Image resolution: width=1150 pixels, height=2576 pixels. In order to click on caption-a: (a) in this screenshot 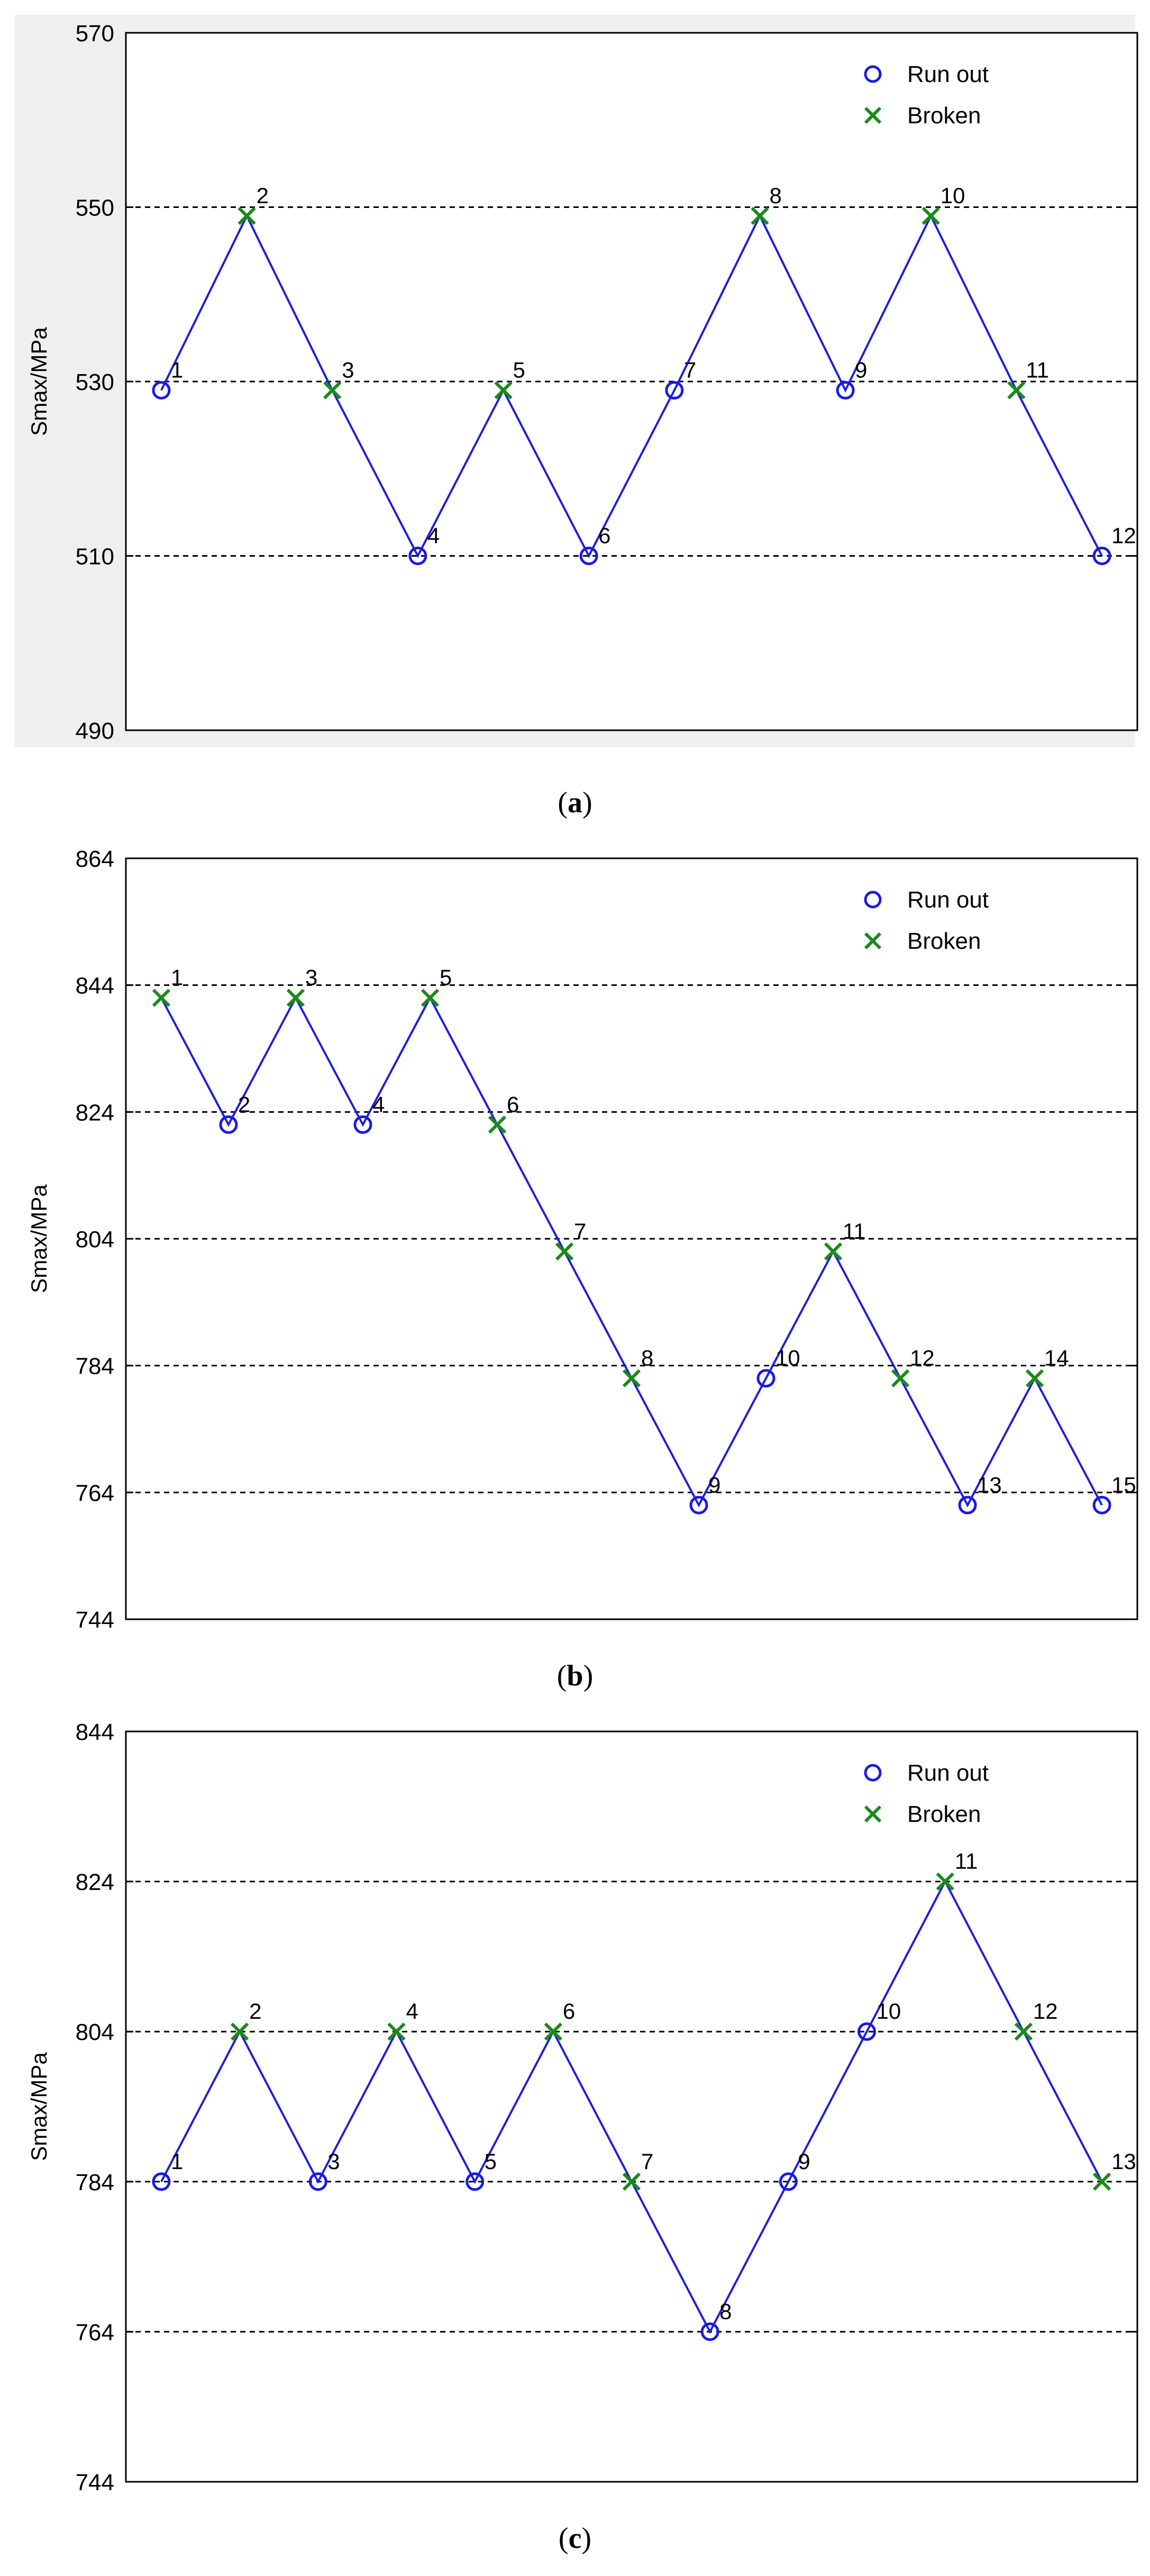, I will do `click(575, 802)`.